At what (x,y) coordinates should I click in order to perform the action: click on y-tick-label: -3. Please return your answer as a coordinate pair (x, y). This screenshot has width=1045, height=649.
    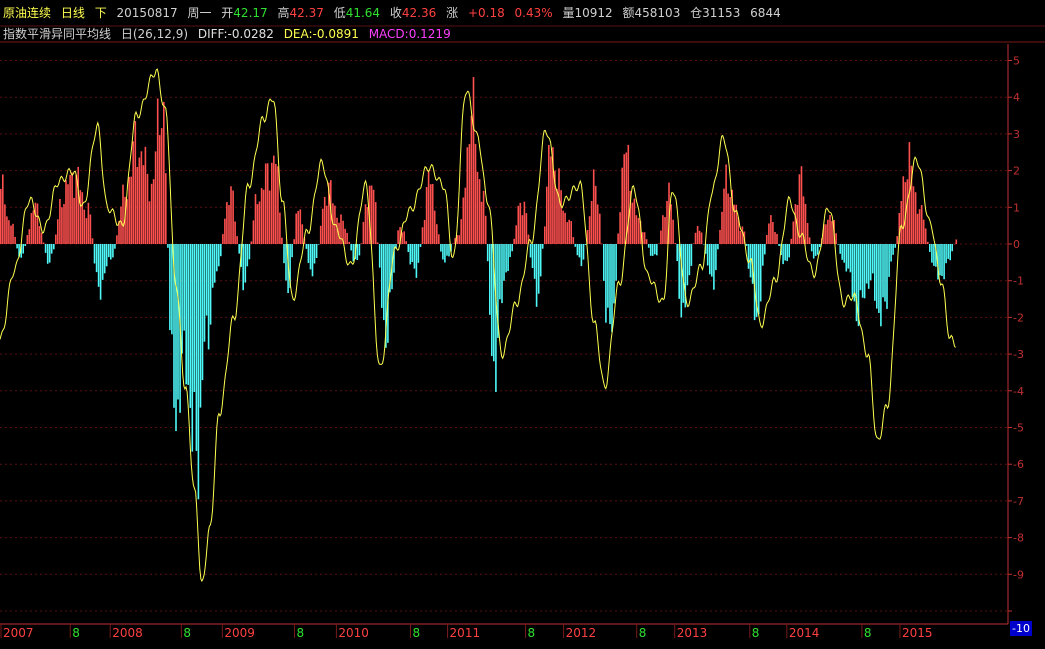
    Looking at the image, I should click on (1018, 354).